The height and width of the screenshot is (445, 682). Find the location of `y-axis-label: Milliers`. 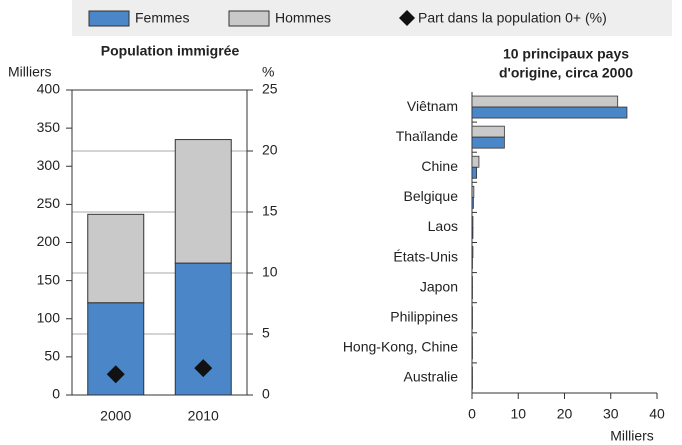

y-axis-label: Milliers is located at coordinates (30, 72).